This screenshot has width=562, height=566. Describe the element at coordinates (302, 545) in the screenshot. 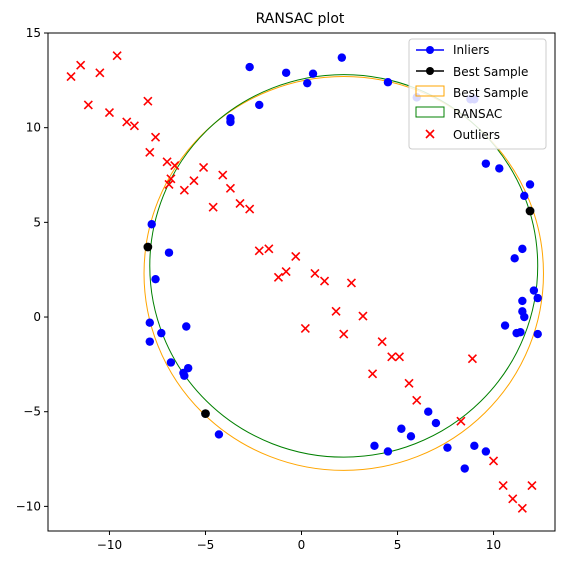

I see `x-tick-label: 0` at that location.